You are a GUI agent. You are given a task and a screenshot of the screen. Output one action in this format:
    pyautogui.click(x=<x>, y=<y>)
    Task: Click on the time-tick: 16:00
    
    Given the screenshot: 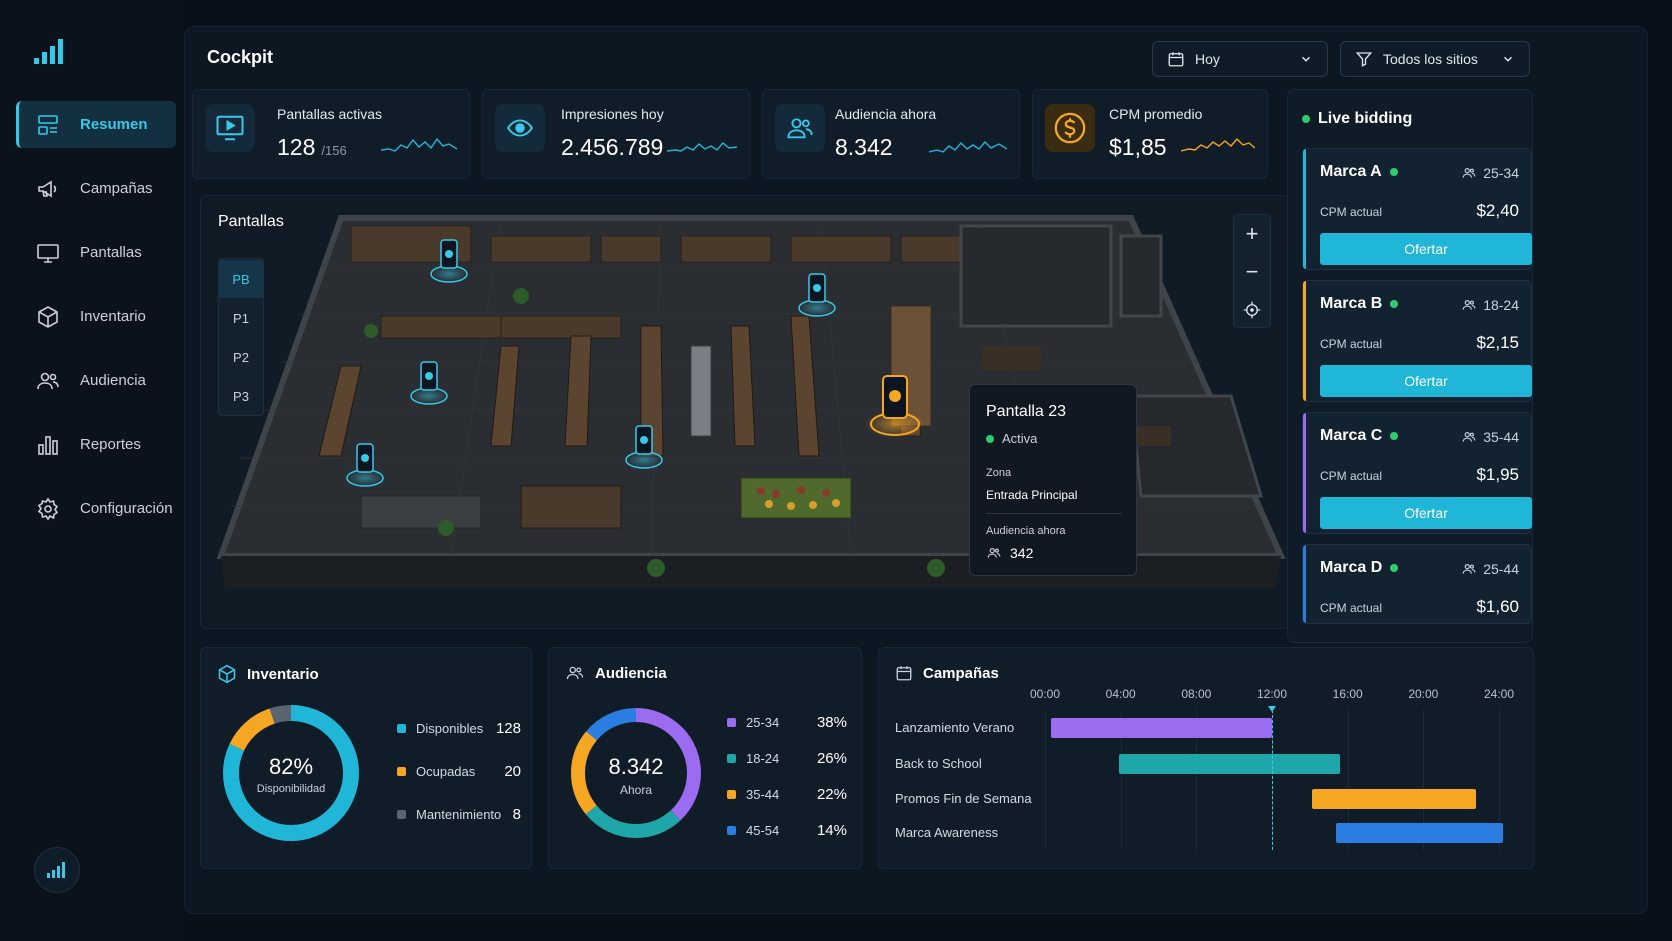 What is the action you would take?
    pyautogui.click(x=1347, y=694)
    